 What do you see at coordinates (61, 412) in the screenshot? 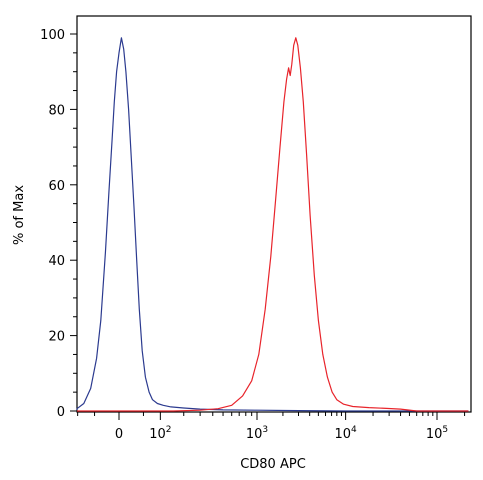
I see `y-tick-label: 0` at bounding box center [61, 412].